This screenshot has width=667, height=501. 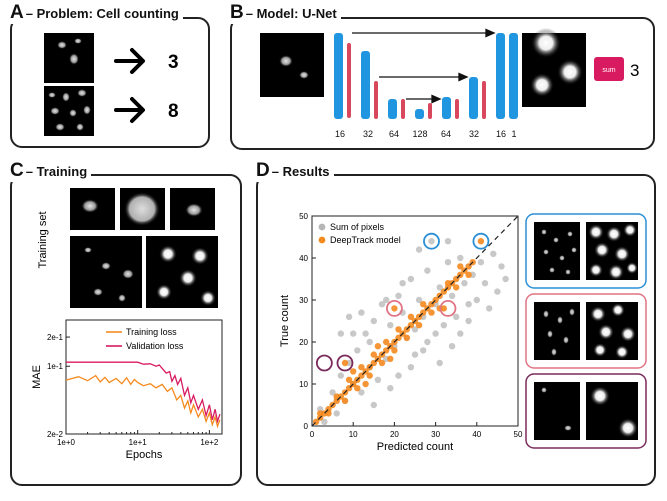 I want to click on unet-diagram, so click(x=426, y=73).